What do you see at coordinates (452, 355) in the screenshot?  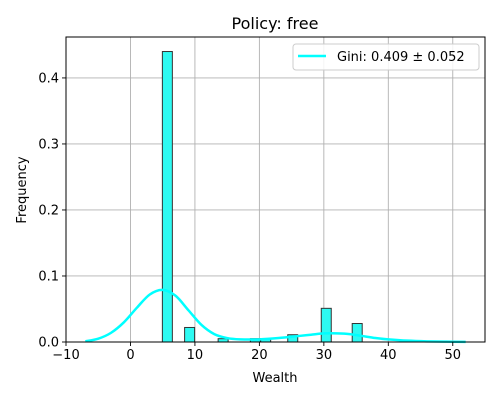 I see `x-tick-label: 50` at bounding box center [452, 355].